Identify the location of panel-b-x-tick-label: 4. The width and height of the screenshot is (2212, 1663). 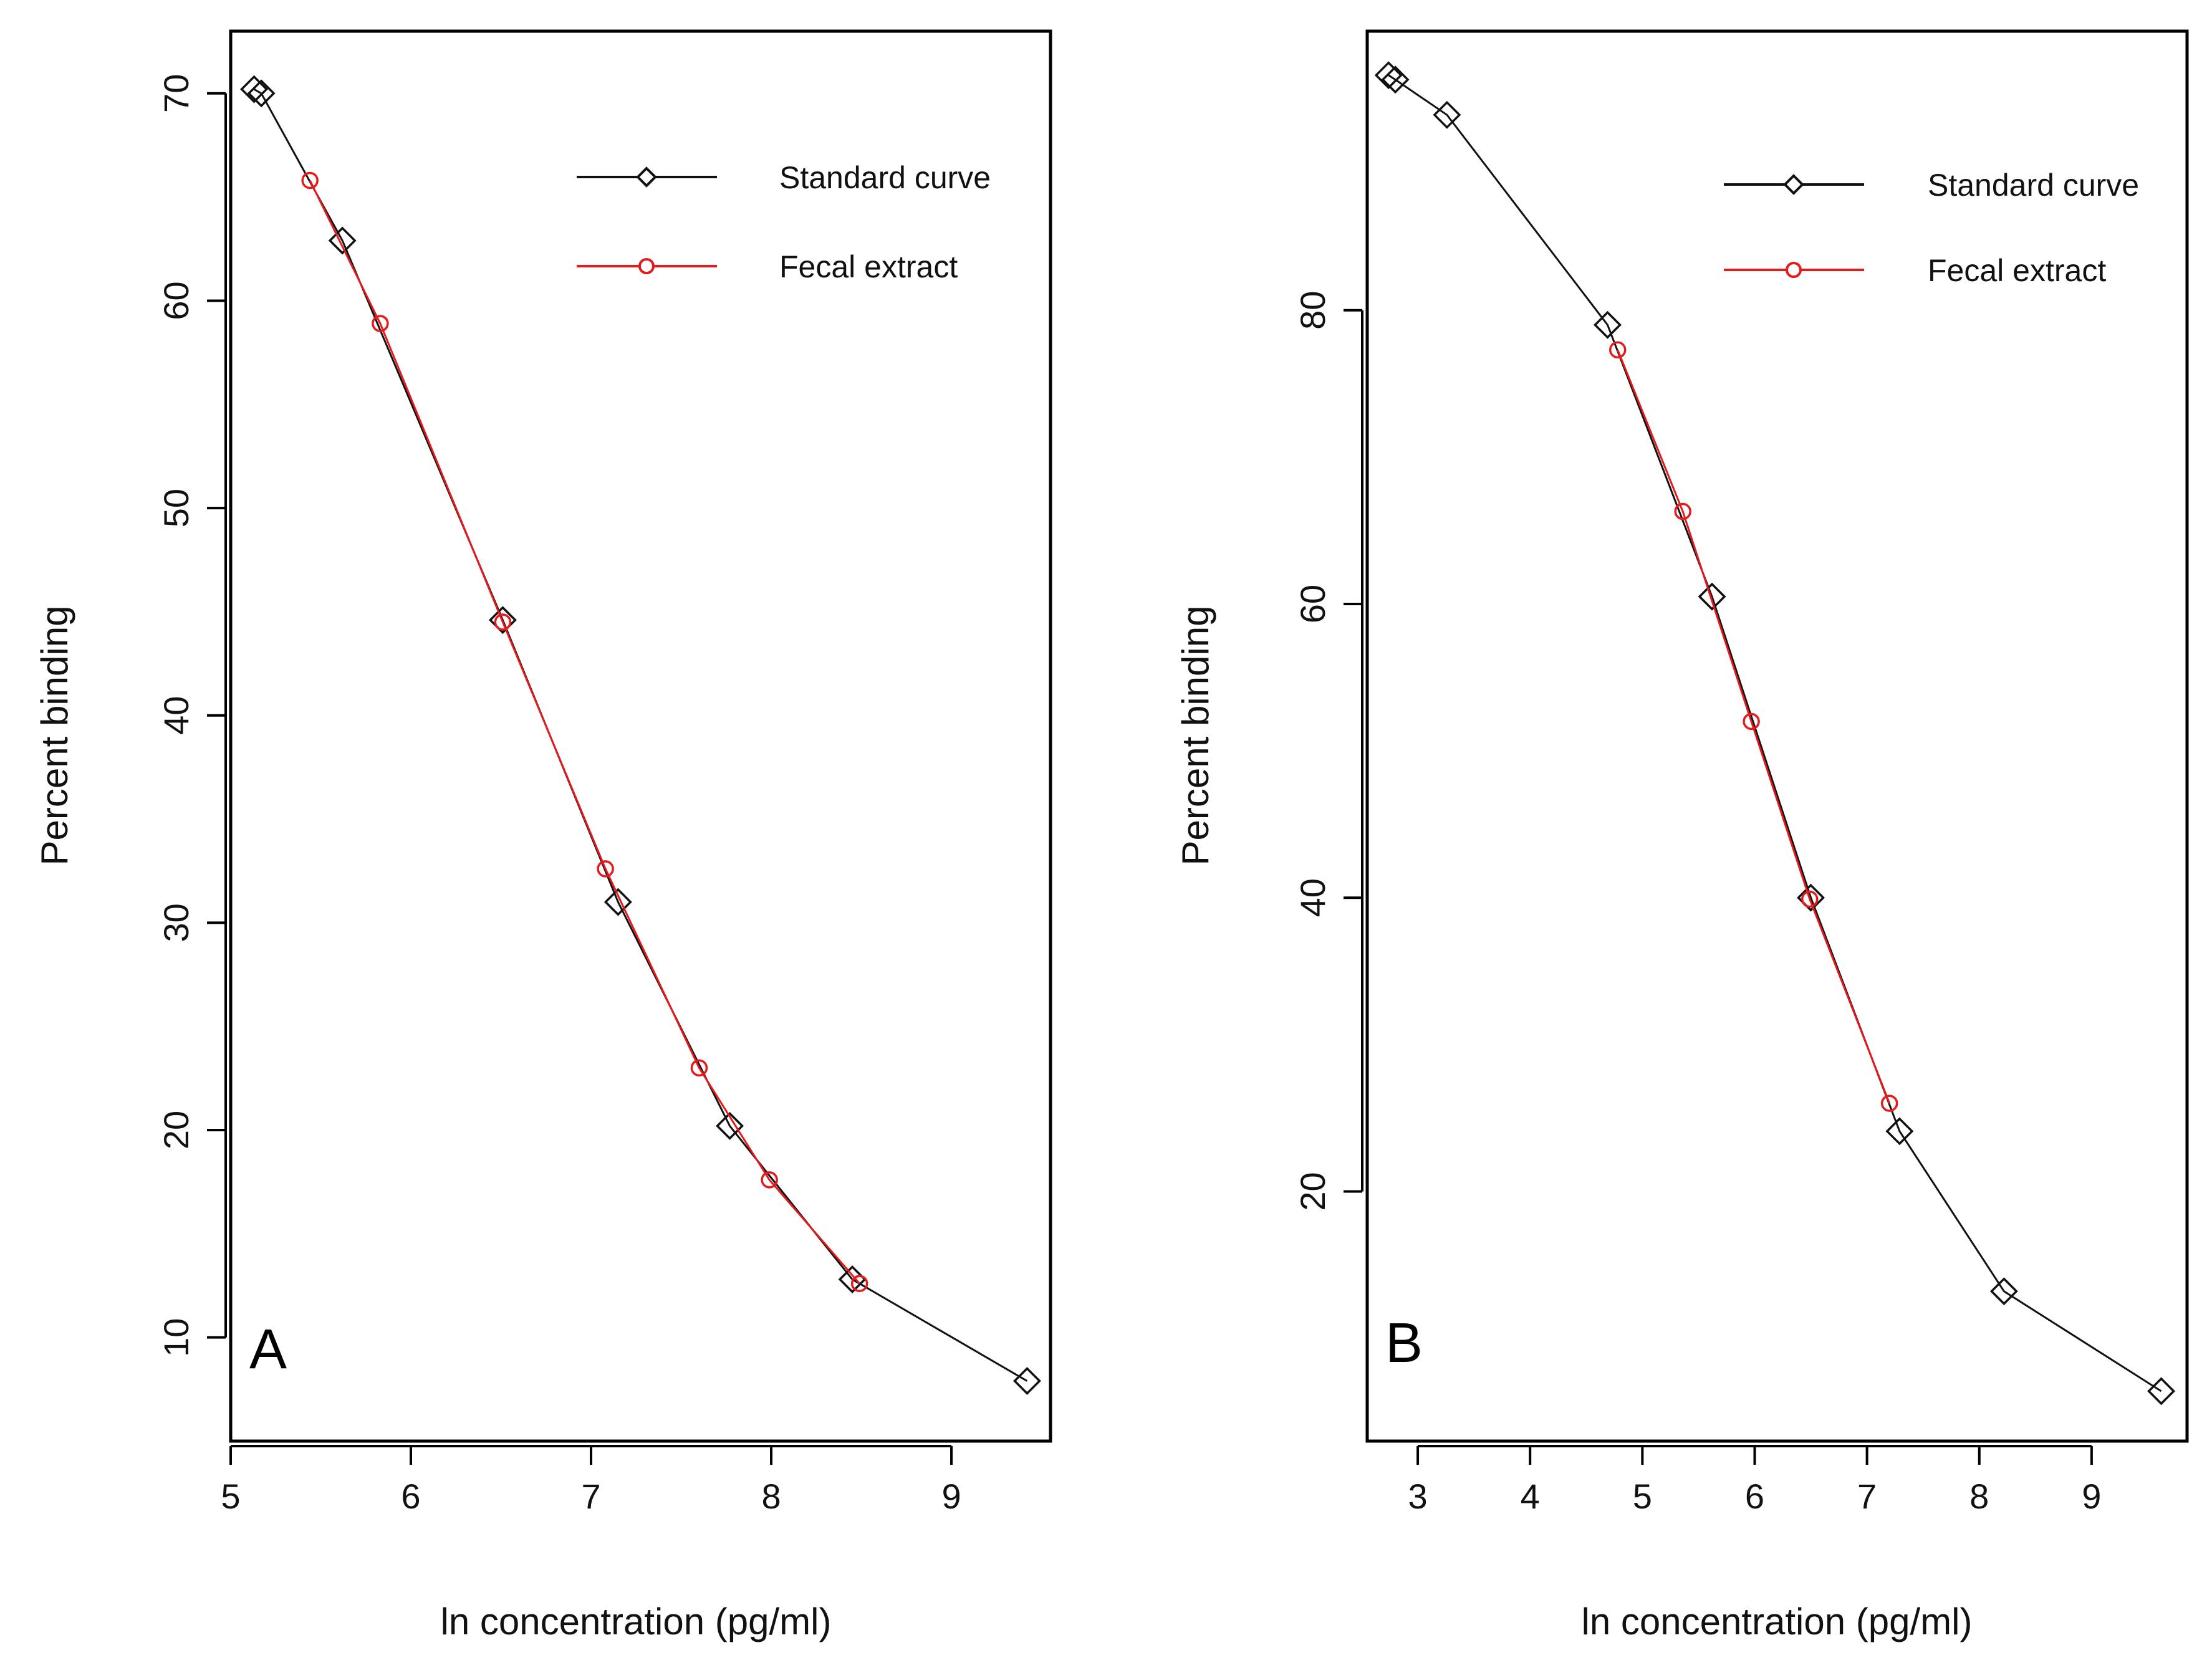
(1531, 1496).